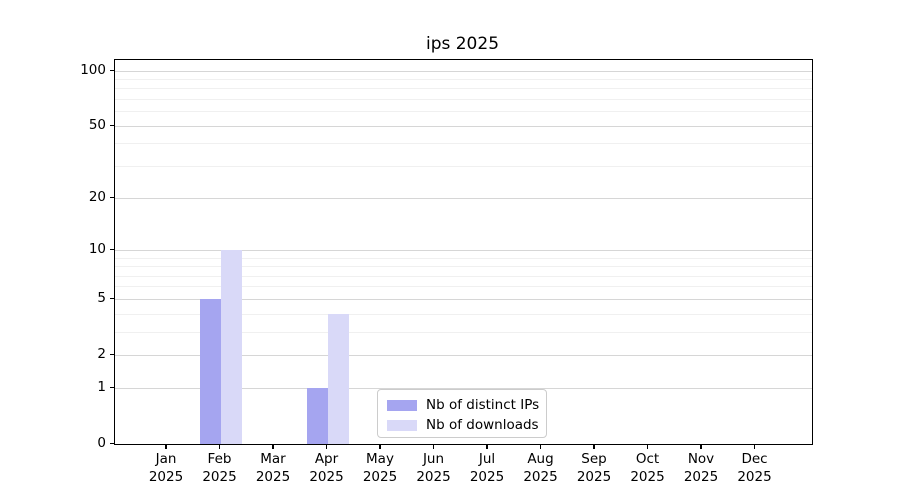  What do you see at coordinates (97, 249) in the screenshot?
I see `y-tick-label-10: 10` at bounding box center [97, 249].